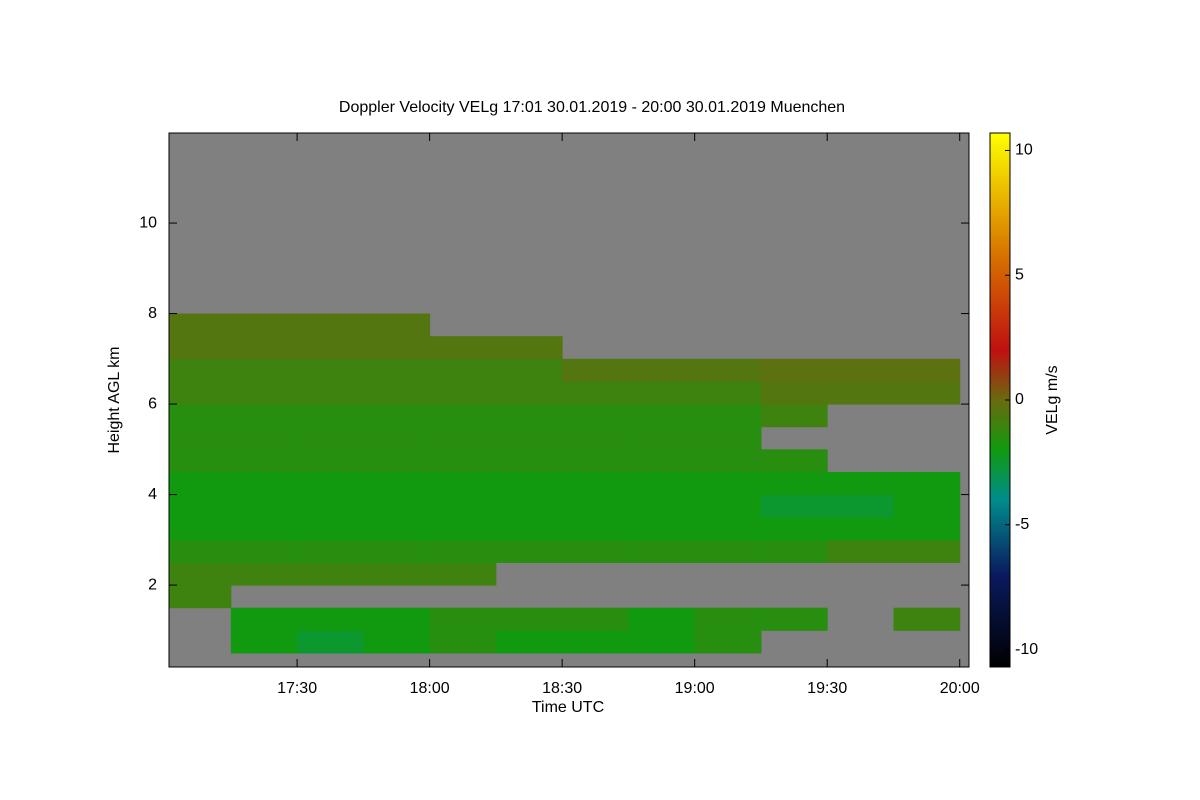 The image size is (1200, 800). I want to click on y-tick-label: 6, so click(152, 403).